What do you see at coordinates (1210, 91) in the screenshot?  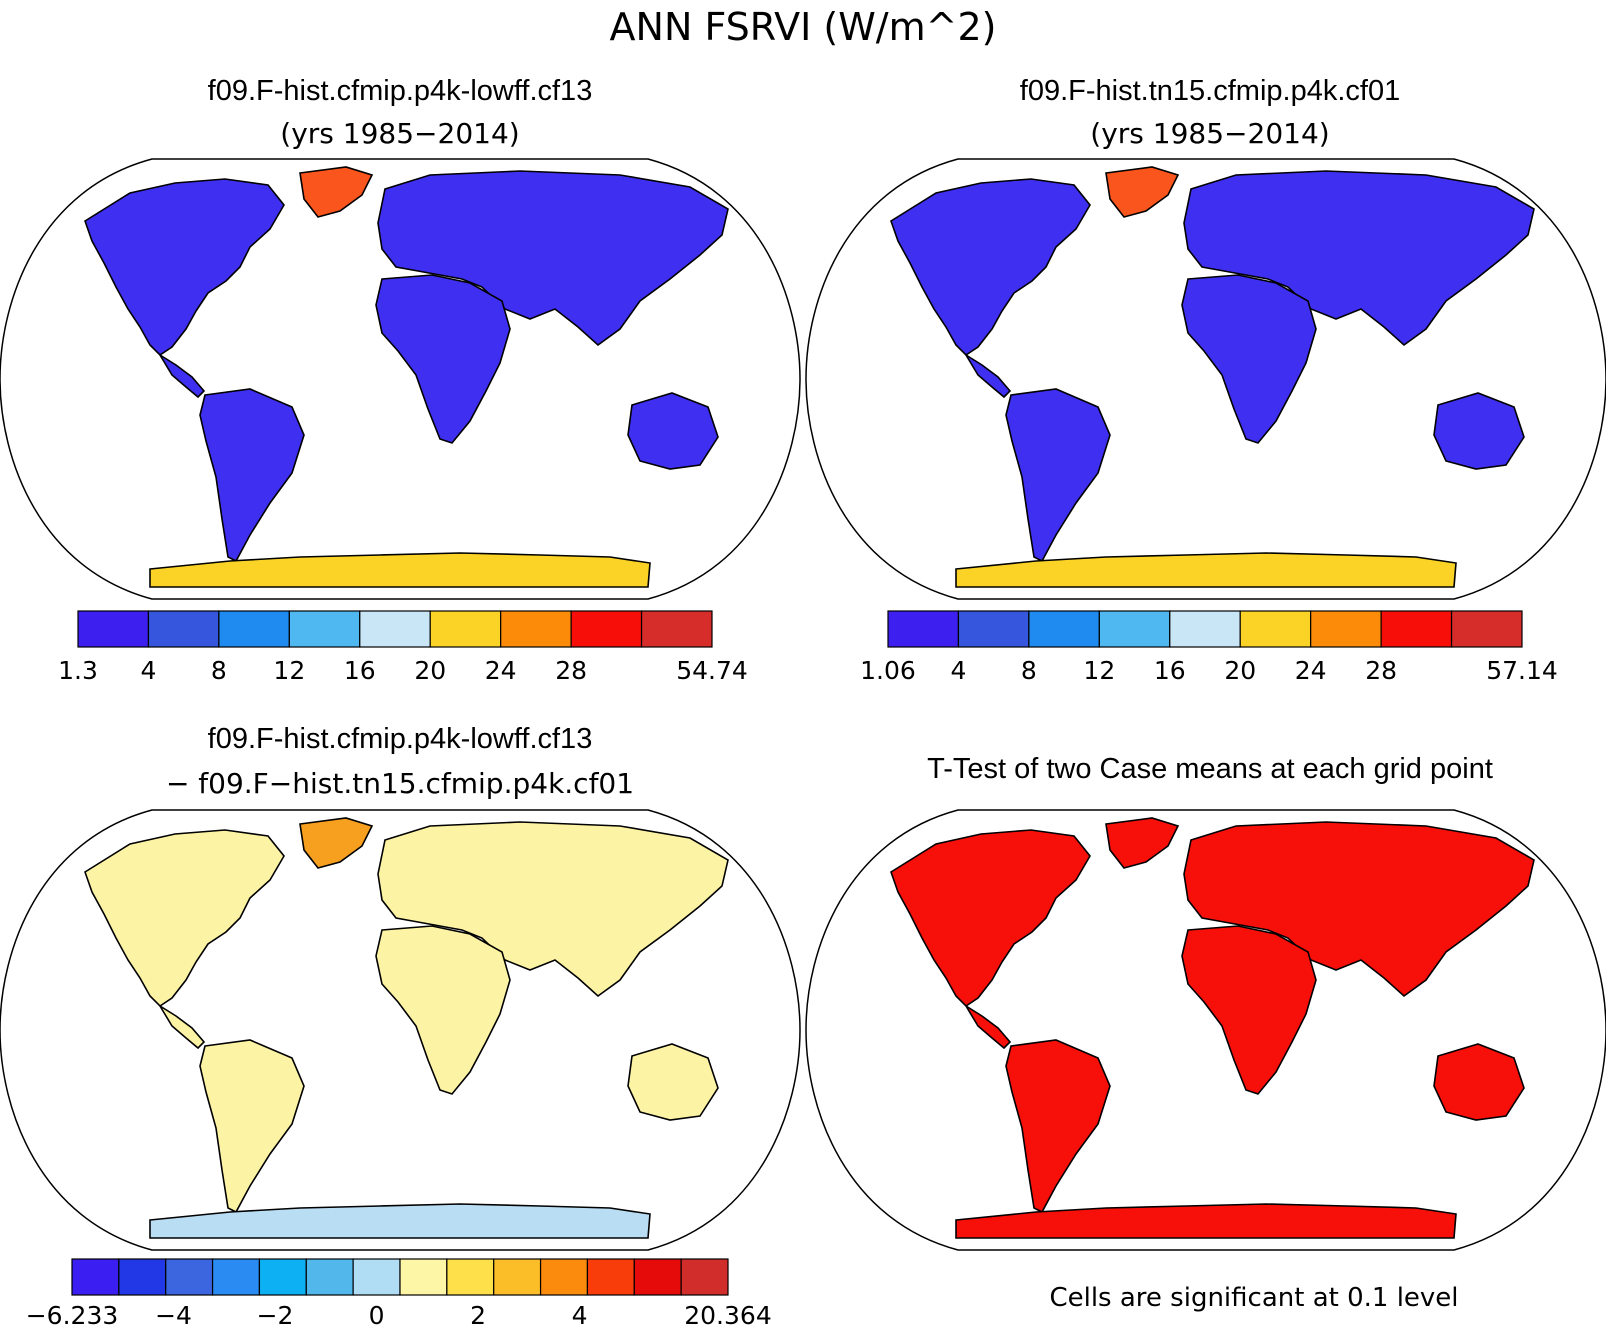 I see `panel-title: f09.F-hist.tn15.cfmip.p4k.cf01` at bounding box center [1210, 91].